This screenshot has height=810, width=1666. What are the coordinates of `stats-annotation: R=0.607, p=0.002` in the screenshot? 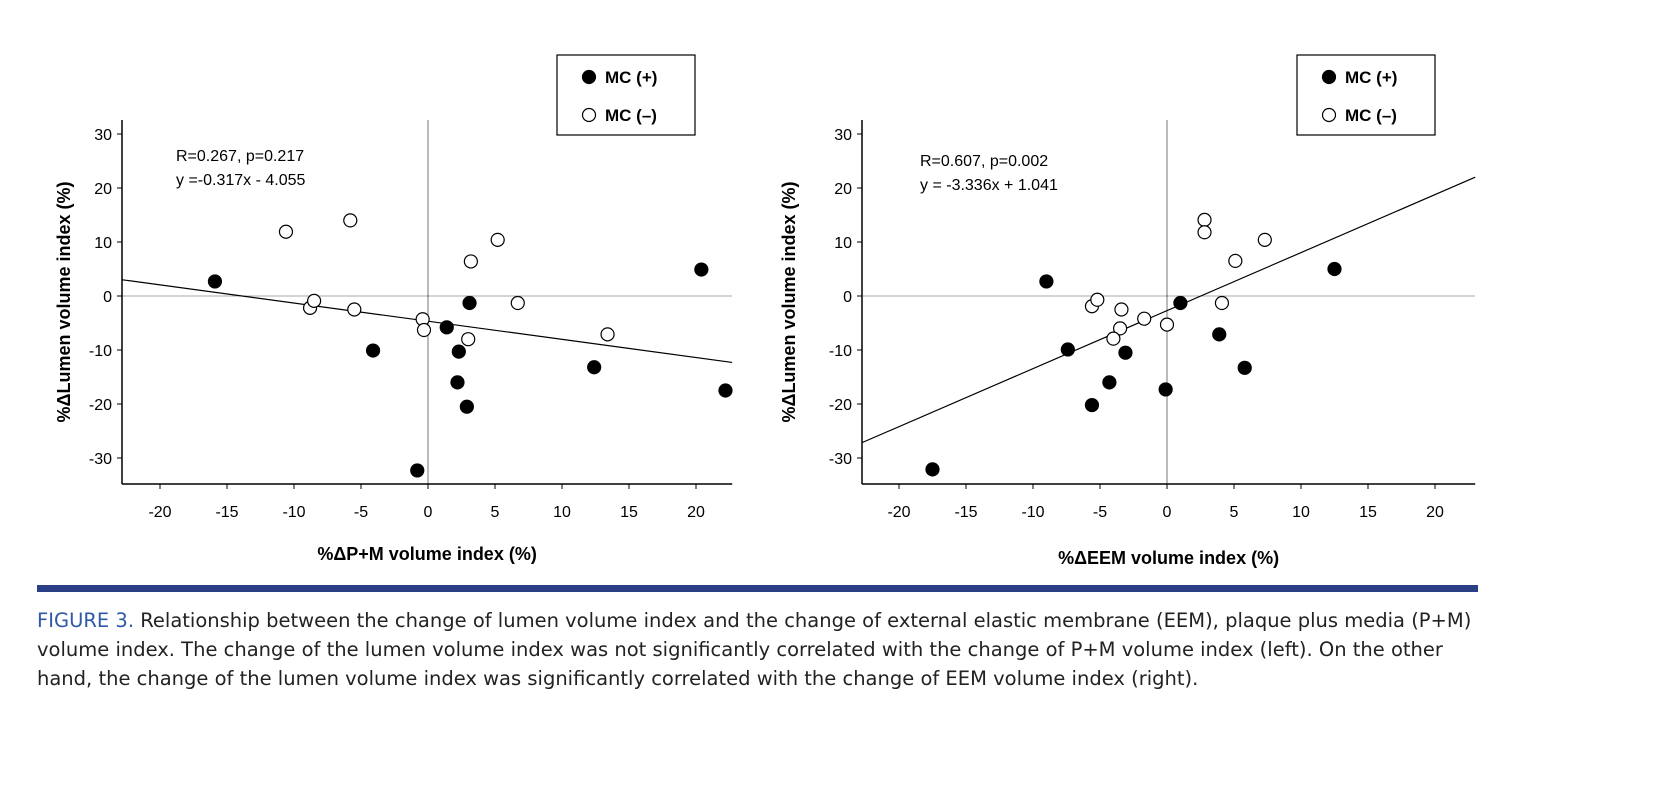 It's located at (984, 161).